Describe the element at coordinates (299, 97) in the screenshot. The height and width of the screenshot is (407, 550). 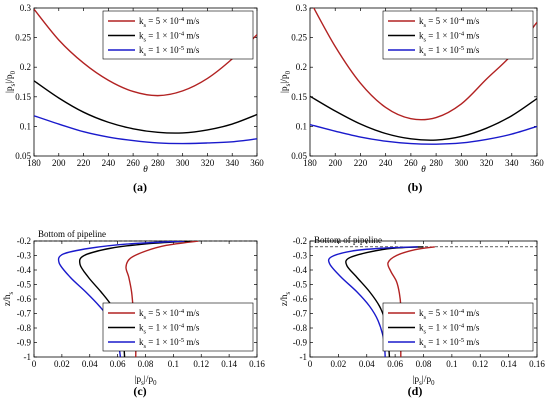
I see `y-tick-label: 0.15` at that location.